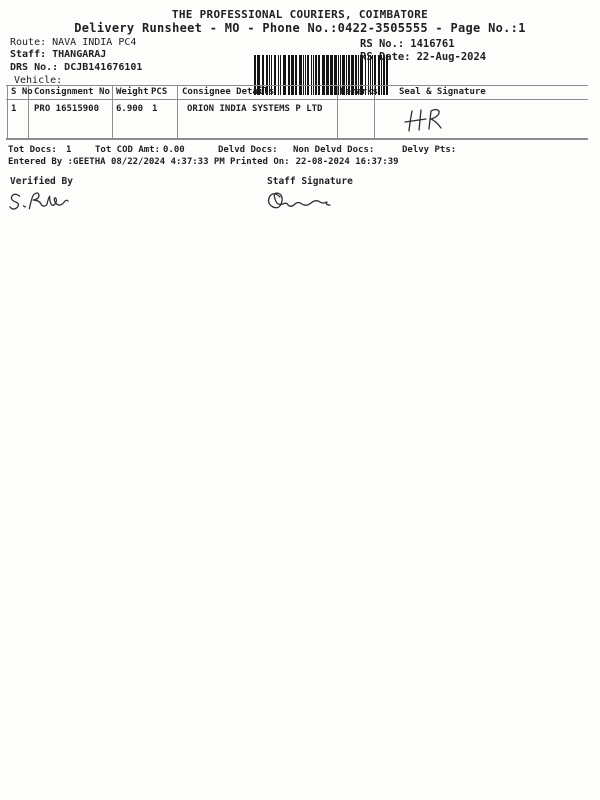  What do you see at coordinates (79, 54) in the screenshot?
I see `staff-value: THANGARAJ` at bounding box center [79, 54].